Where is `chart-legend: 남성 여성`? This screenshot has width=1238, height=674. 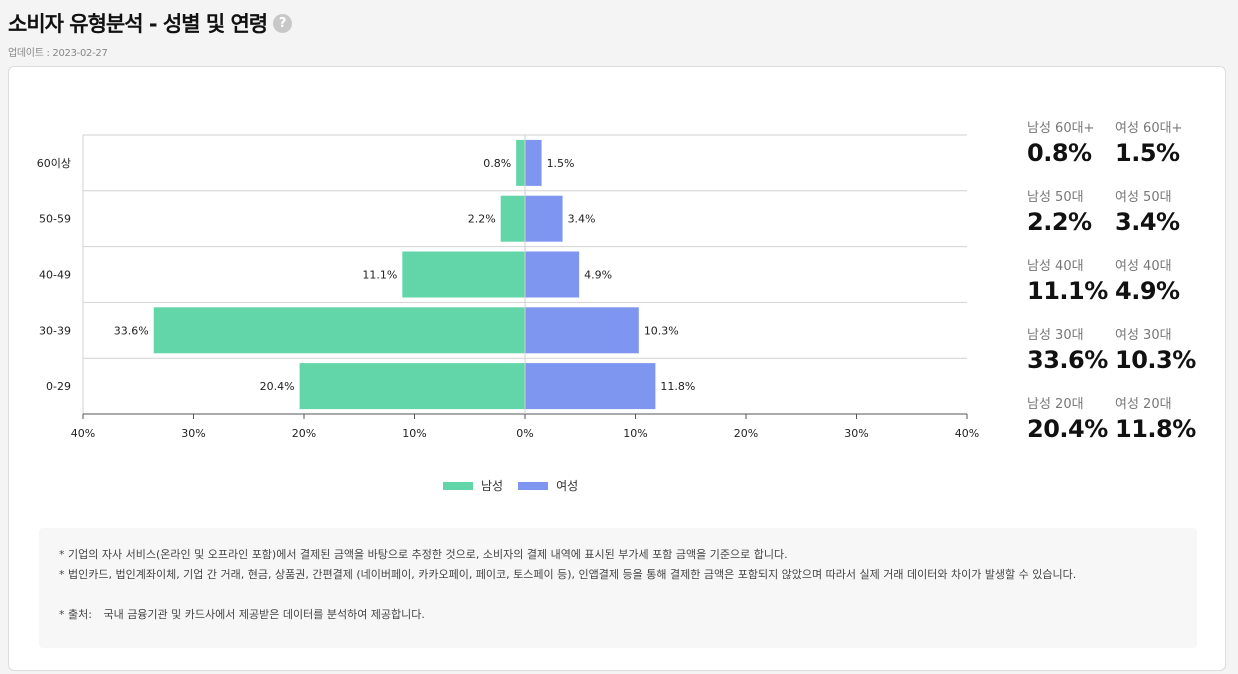 chart-legend: 남성 여성 is located at coordinates (518, 485).